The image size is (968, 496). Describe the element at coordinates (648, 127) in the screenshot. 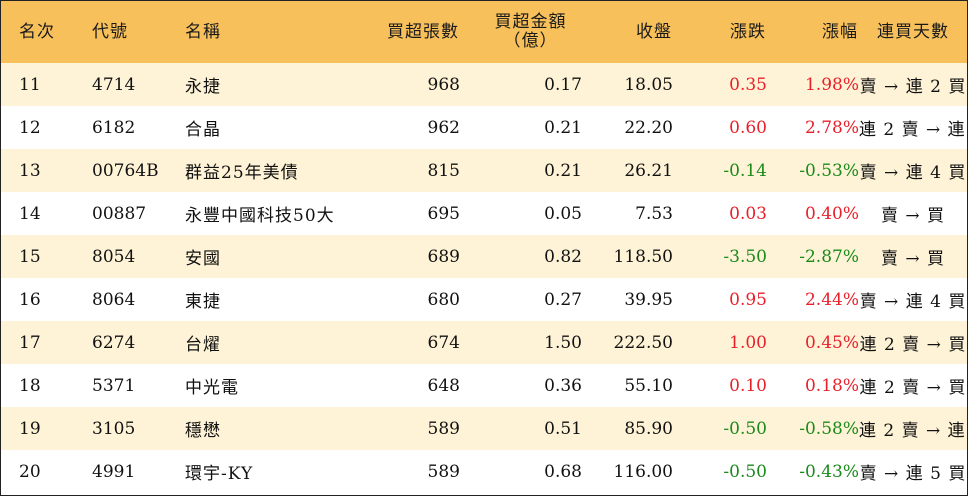

I see `cell-close: 22.20` at that location.